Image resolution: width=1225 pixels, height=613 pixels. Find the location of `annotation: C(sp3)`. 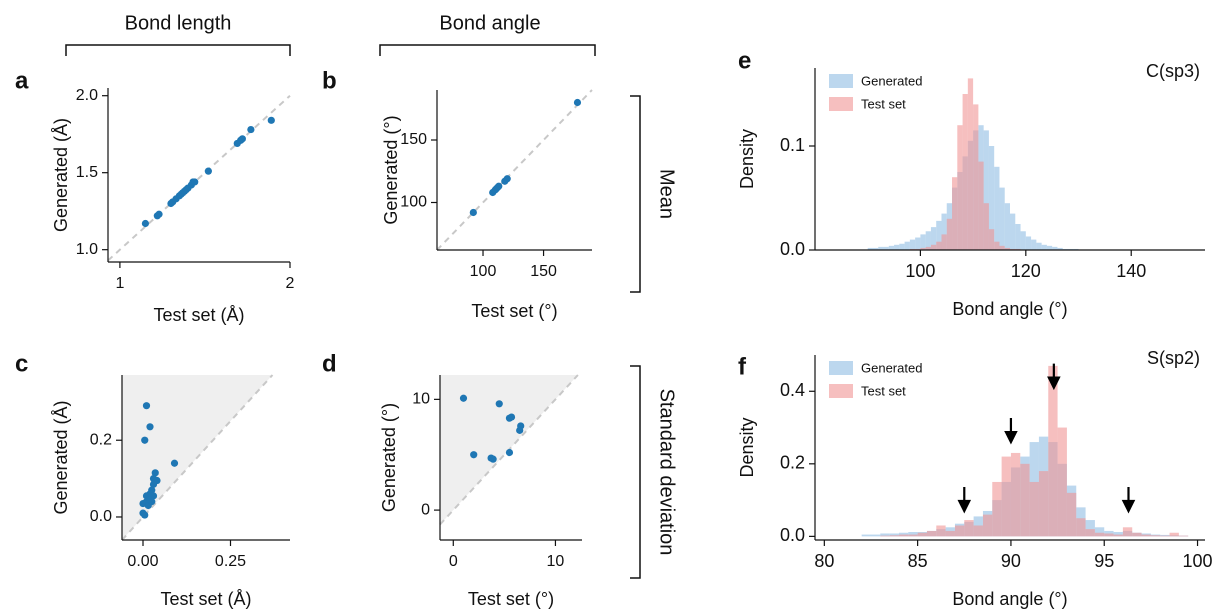

annotation: C(sp3) is located at coordinates (1173, 71).